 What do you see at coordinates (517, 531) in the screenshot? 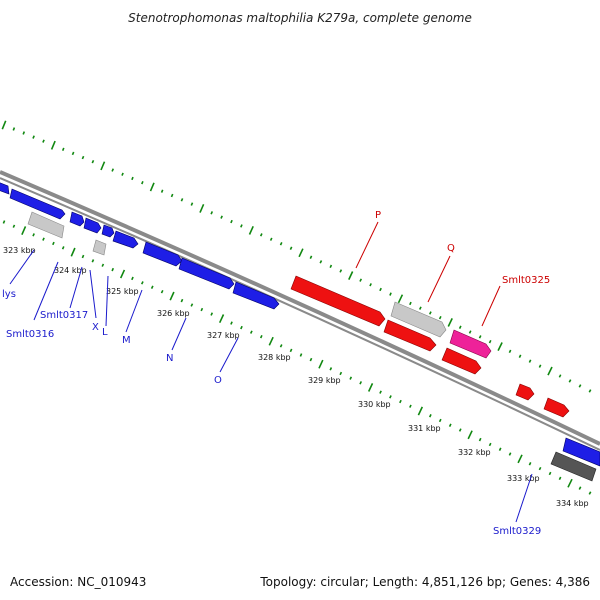
I see `gene-label: Smlt0329` at bounding box center [517, 531].